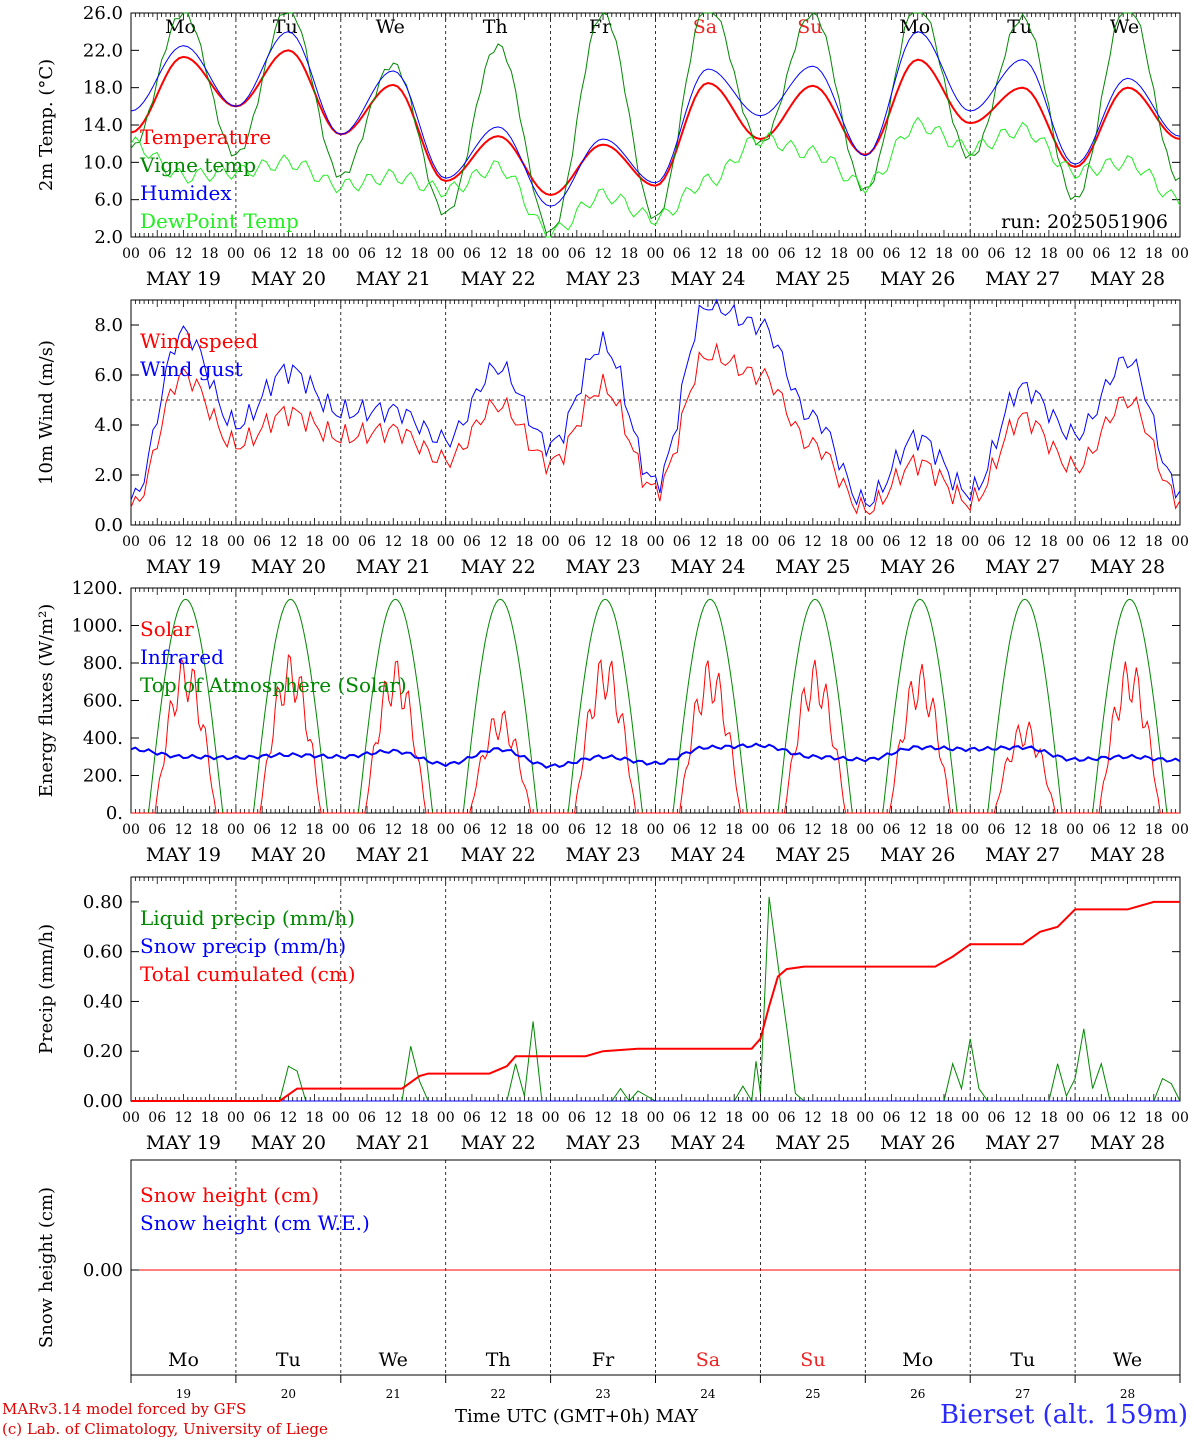 The height and width of the screenshot is (1440, 1194). I want to click on day-label: Tu, so click(288, 1360).